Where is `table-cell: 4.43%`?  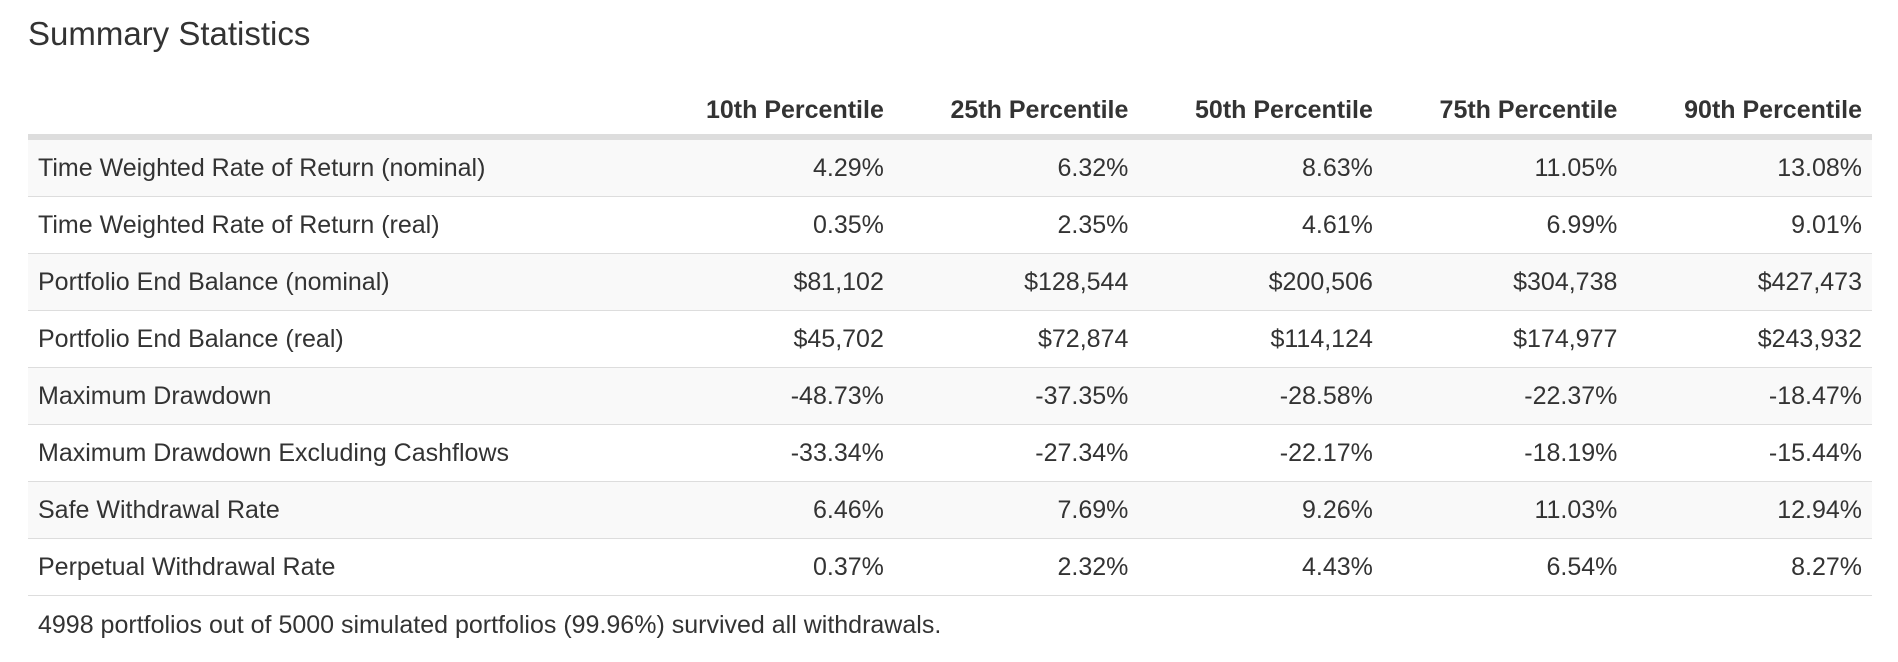
table-cell: 4.43% is located at coordinates (1260, 567).